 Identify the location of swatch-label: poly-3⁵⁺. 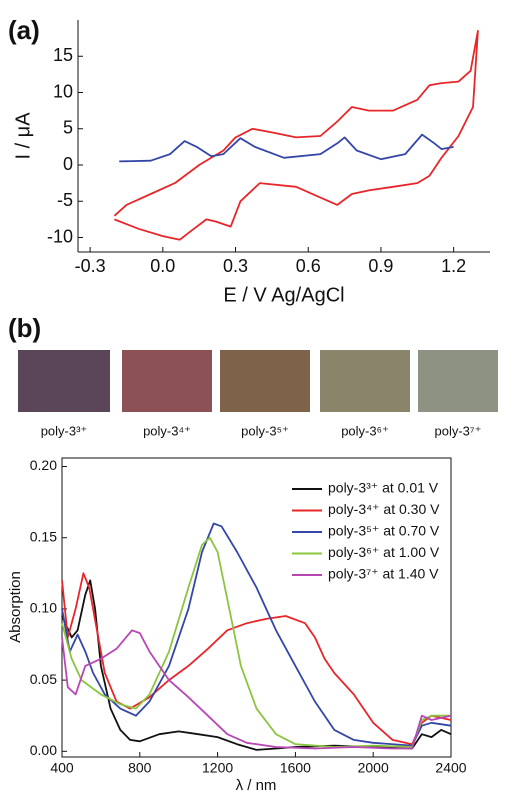
(265, 430).